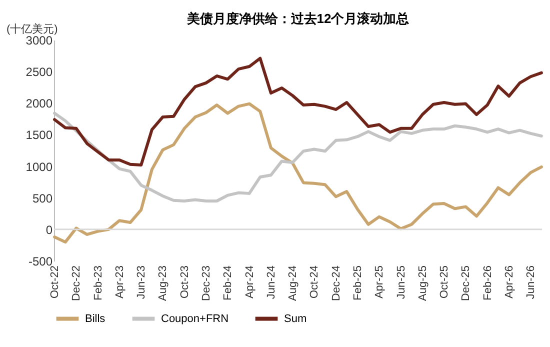  Describe the element at coordinates (380, 282) in the screenshot. I see `x-tick-label: Apr-25` at that location.